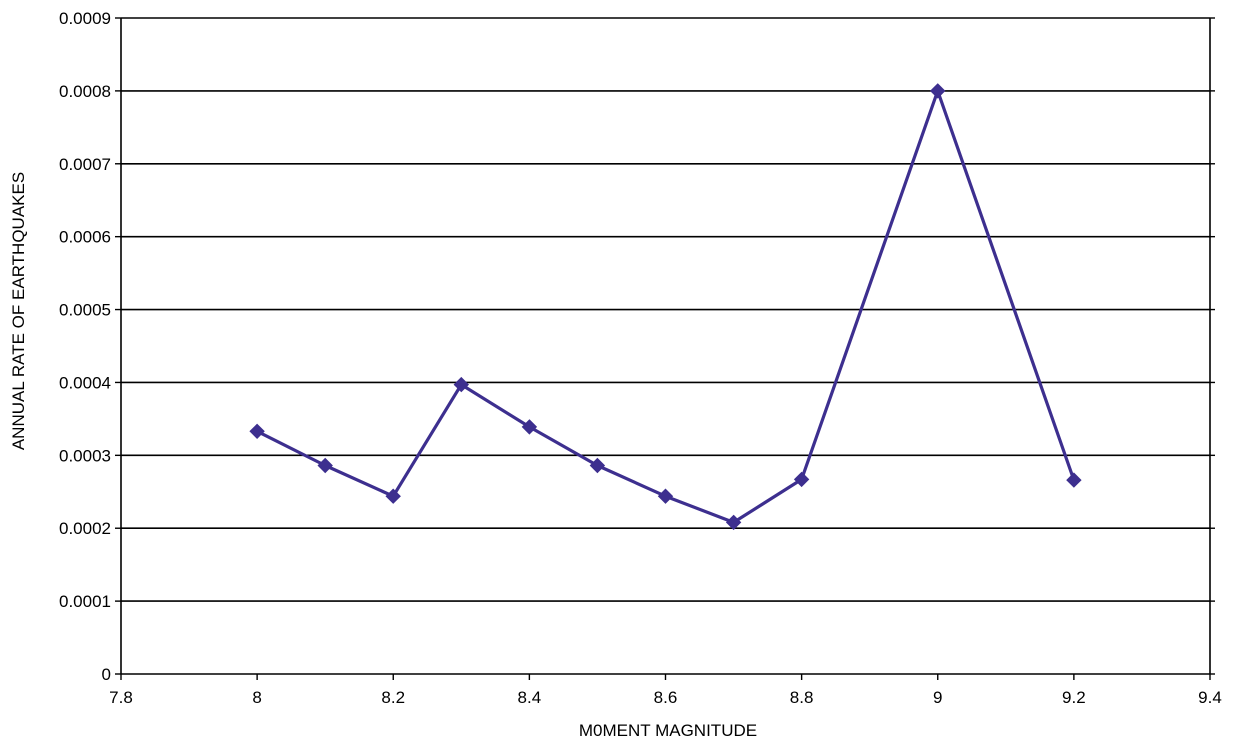  I want to click on x-tick-label: 9, so click(937, 697).